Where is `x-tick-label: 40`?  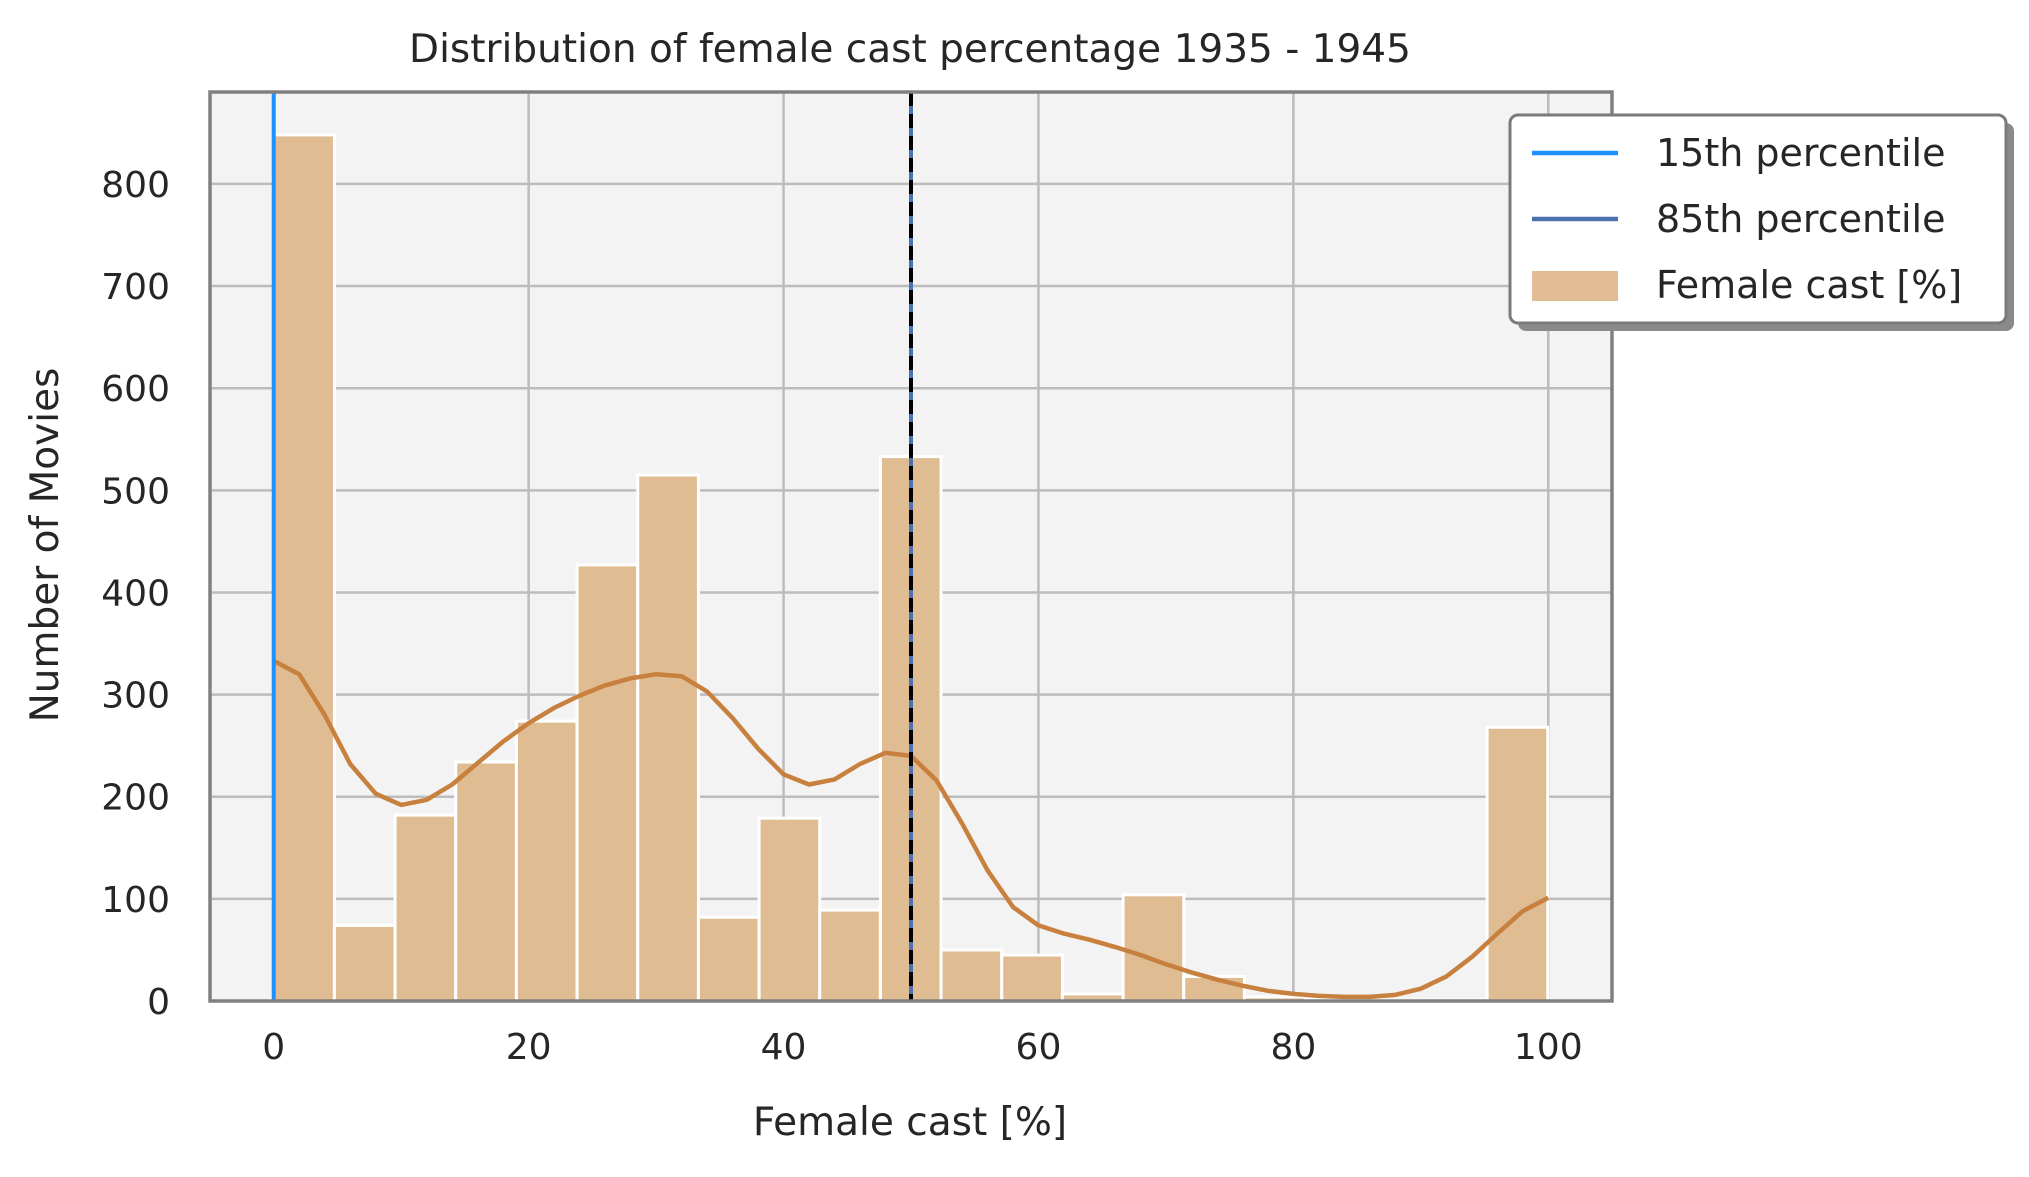
x-tick-label: 40 is located at coordinates (784, 1047).